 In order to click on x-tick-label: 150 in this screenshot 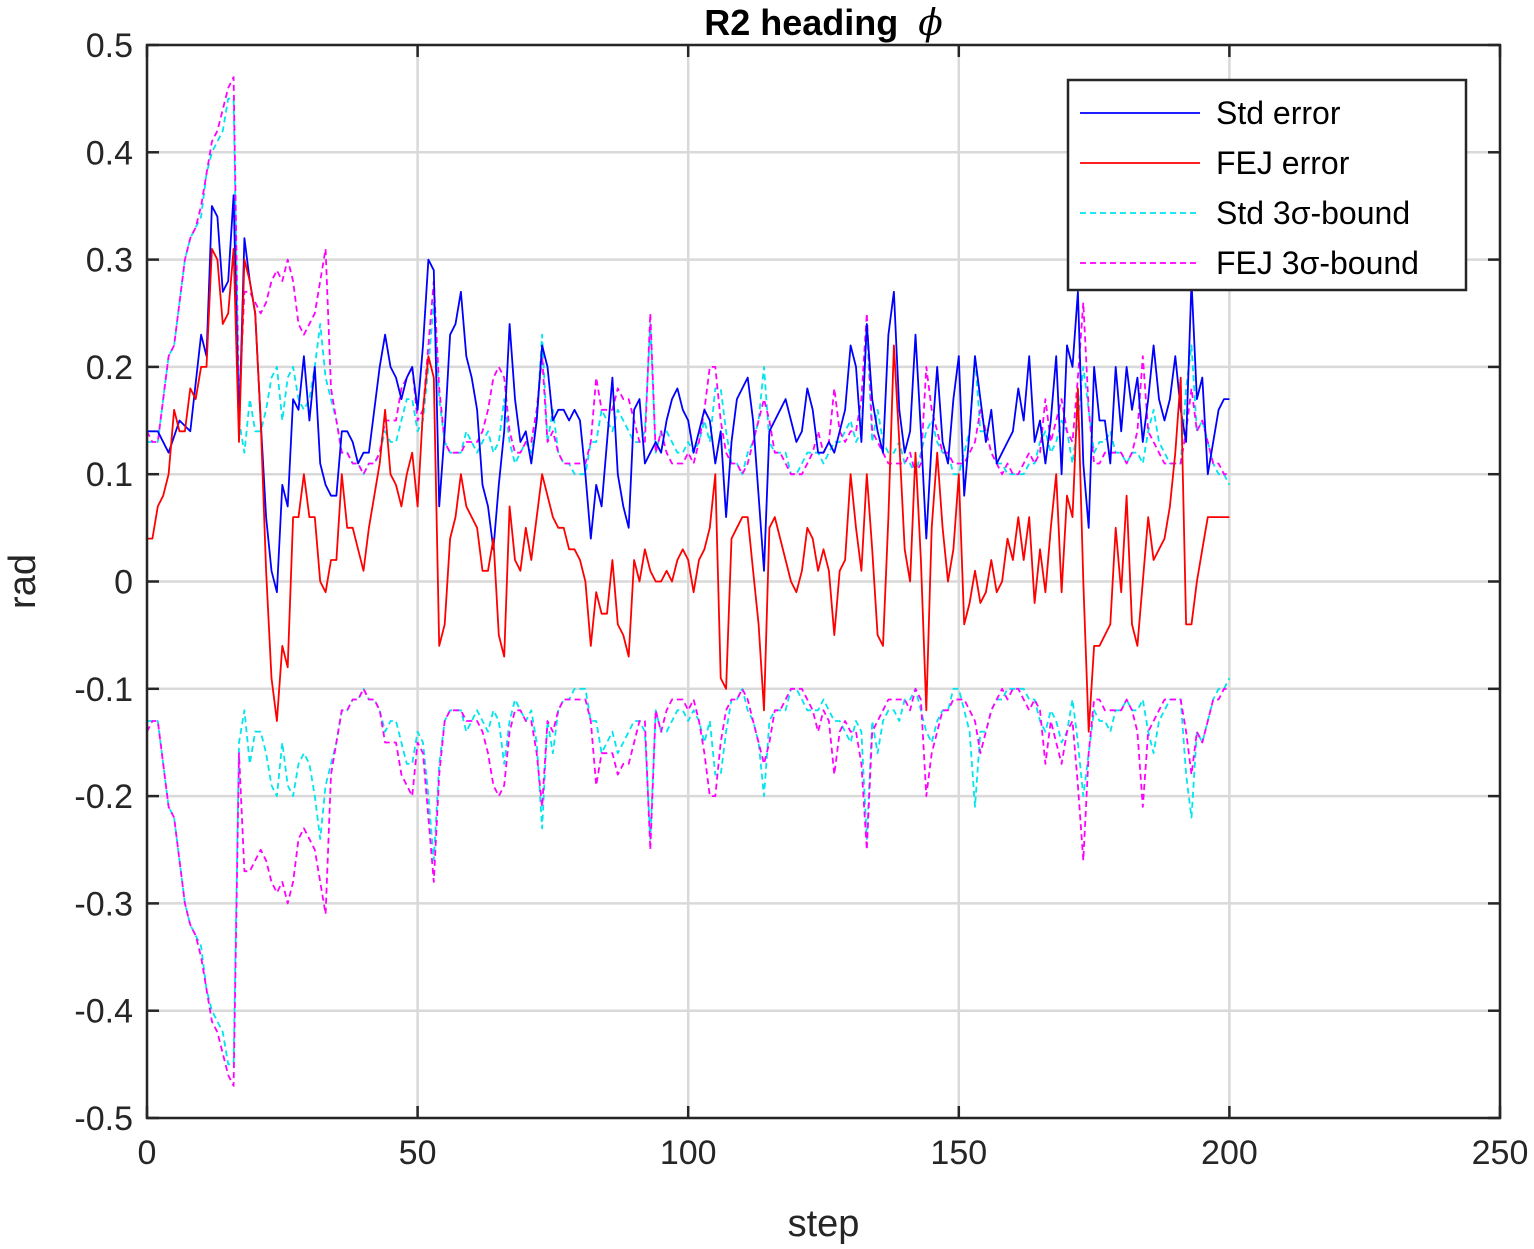, I will do `click(958, 1153)`.